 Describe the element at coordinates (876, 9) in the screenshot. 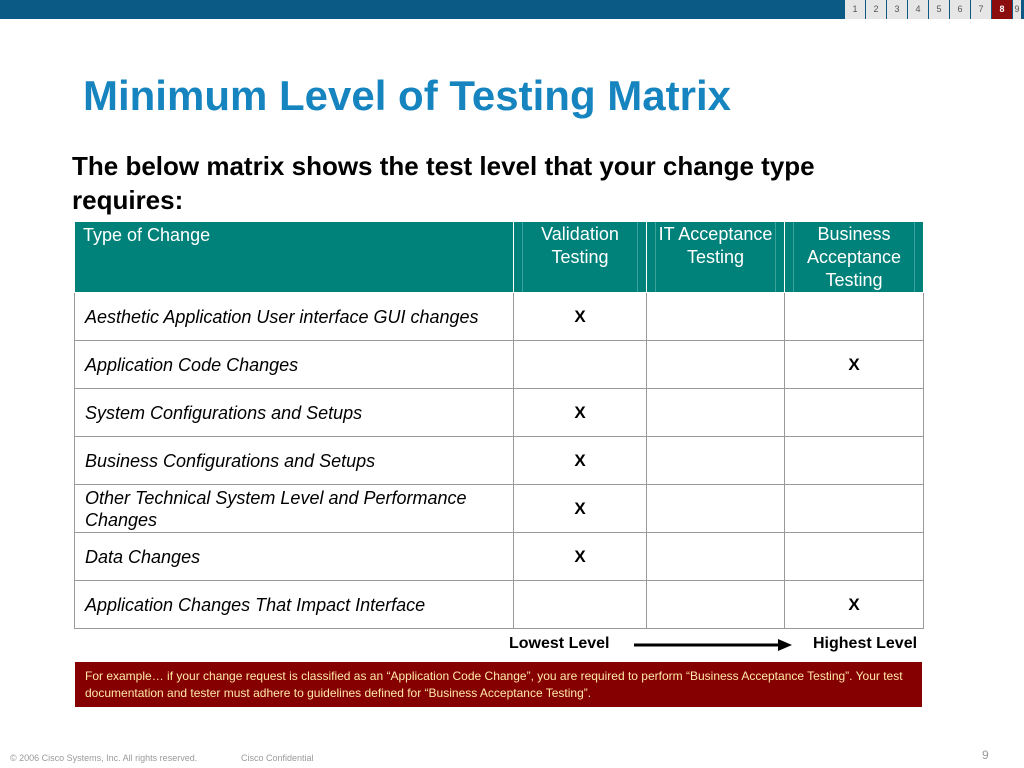

I see `pager-item-2: 2` at that location.